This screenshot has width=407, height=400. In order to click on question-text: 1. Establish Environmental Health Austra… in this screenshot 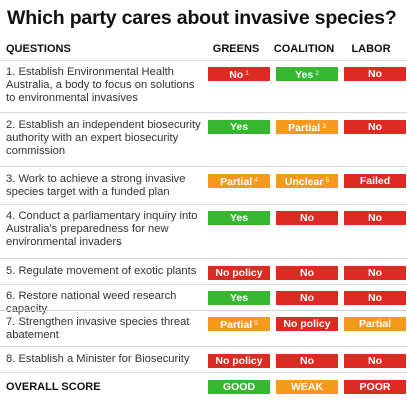, I will do `click(100, 85)`.